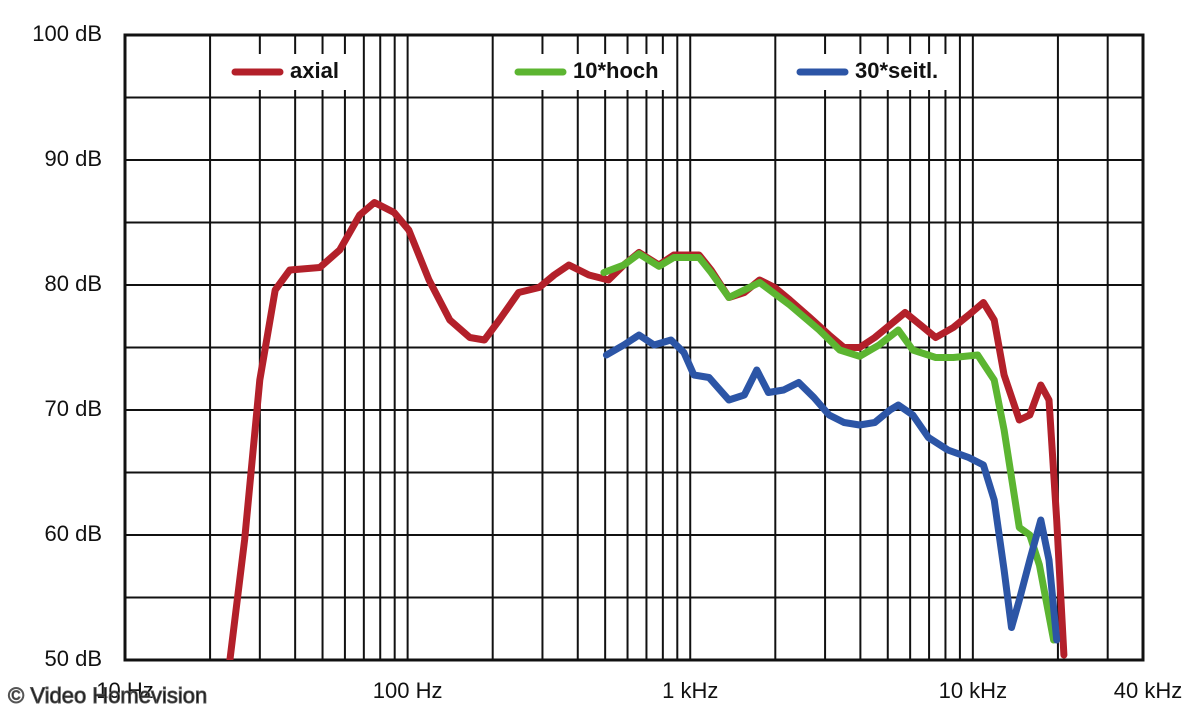  I want to click on y-tick-label: 80 dB, so click(74, 283).